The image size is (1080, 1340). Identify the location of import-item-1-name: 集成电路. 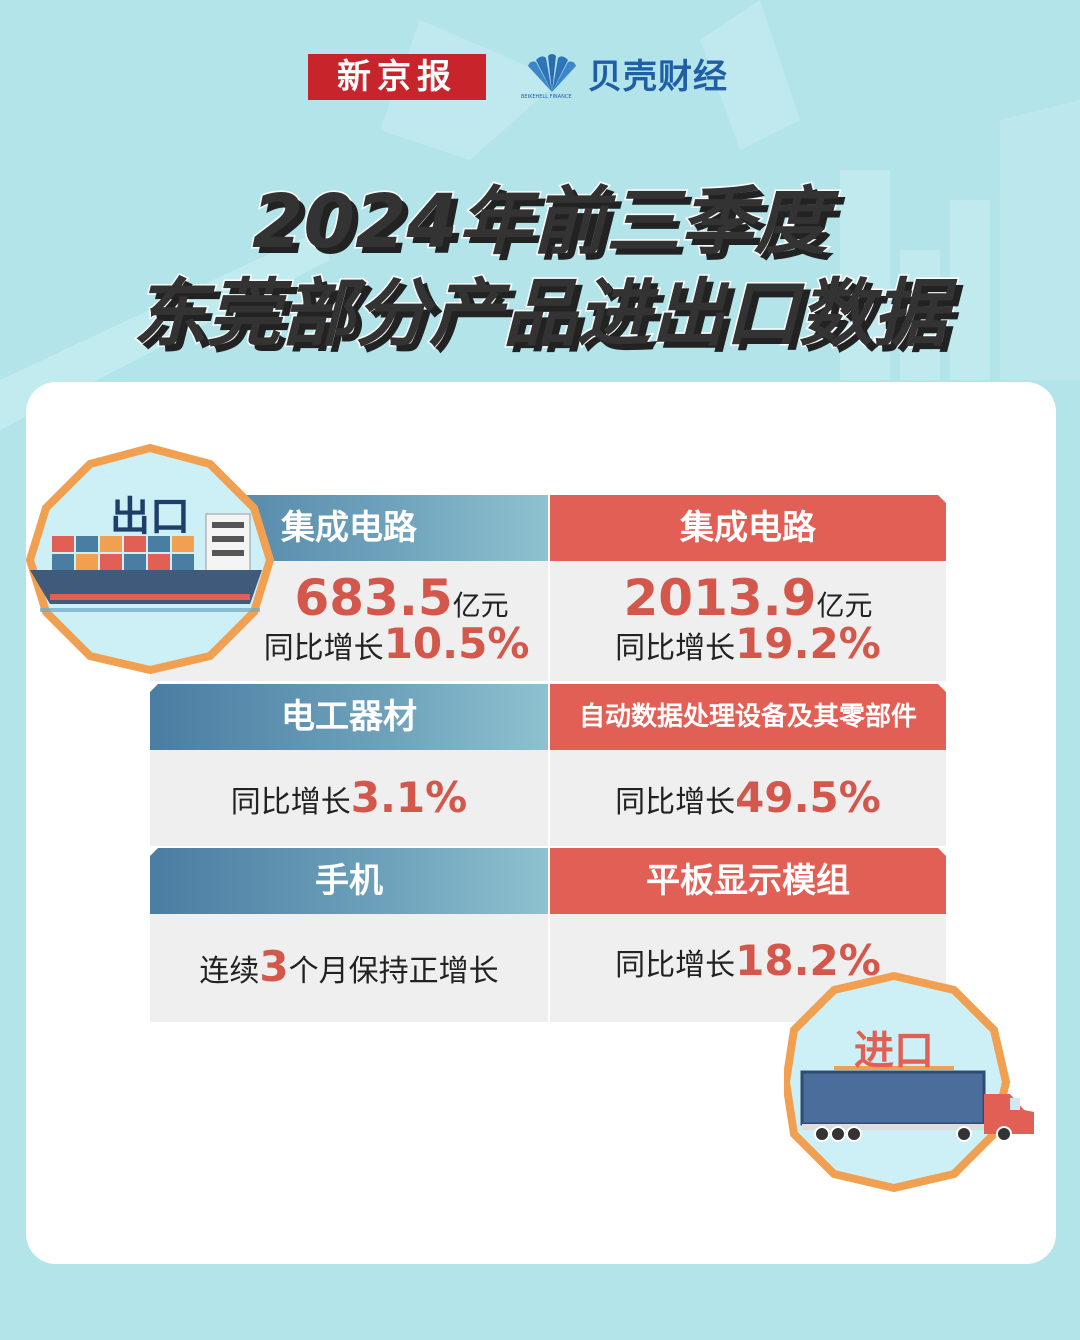
(748, 528).